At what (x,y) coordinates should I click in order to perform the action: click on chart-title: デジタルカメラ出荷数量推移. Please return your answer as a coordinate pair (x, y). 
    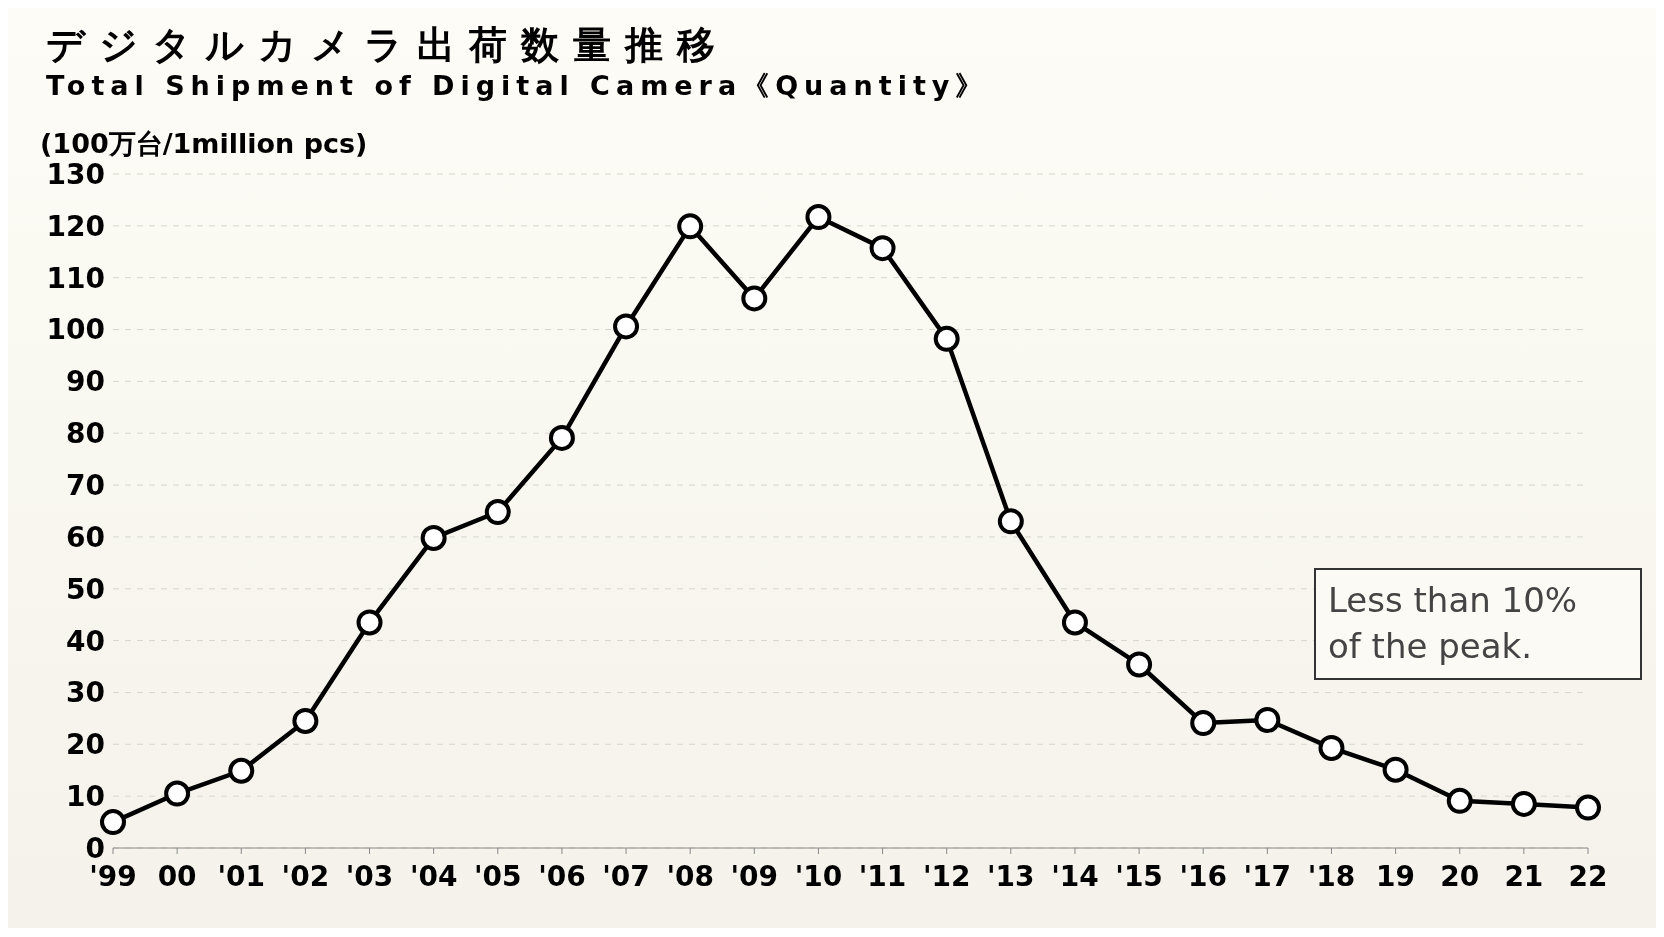
    Looking at the image, I should click on (387, 45).